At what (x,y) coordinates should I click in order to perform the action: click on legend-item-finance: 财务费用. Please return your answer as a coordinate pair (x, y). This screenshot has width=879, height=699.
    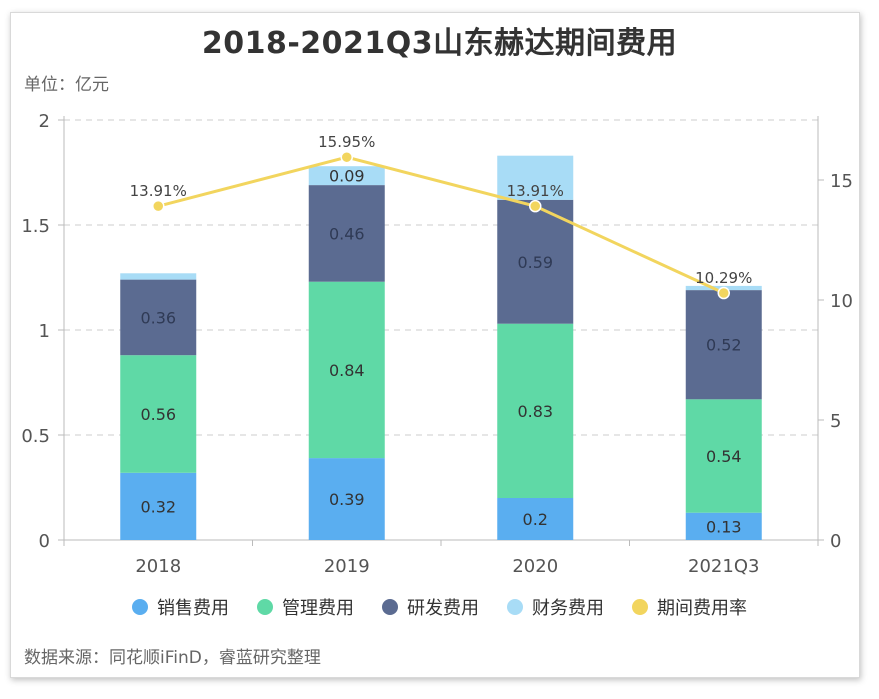
    Looking at the image, I should click on (555, 607).